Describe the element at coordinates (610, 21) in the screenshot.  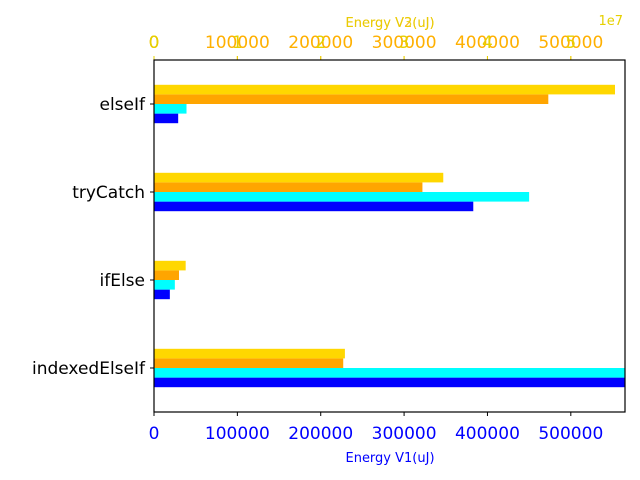
I see `top-axis-multiplier: 1e7` at that location.